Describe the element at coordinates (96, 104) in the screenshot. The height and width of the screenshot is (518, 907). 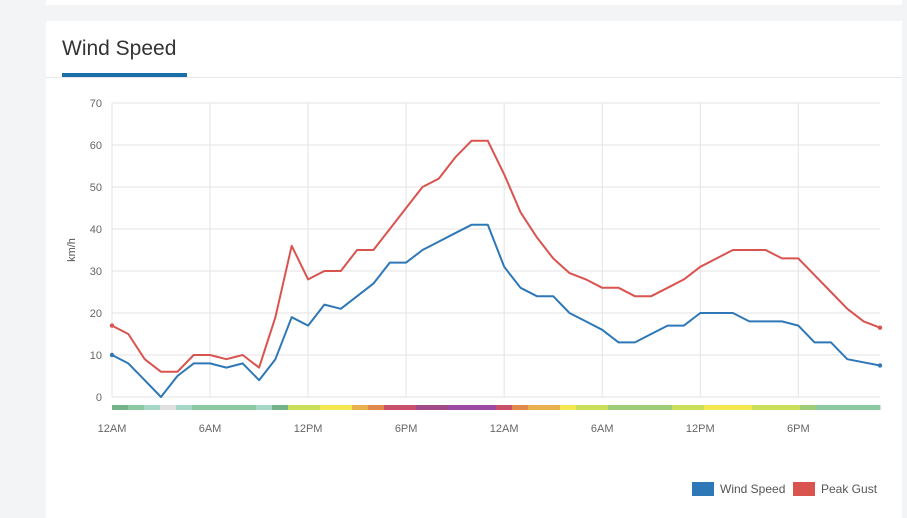
I see `y-tick-label: 70` at that location.